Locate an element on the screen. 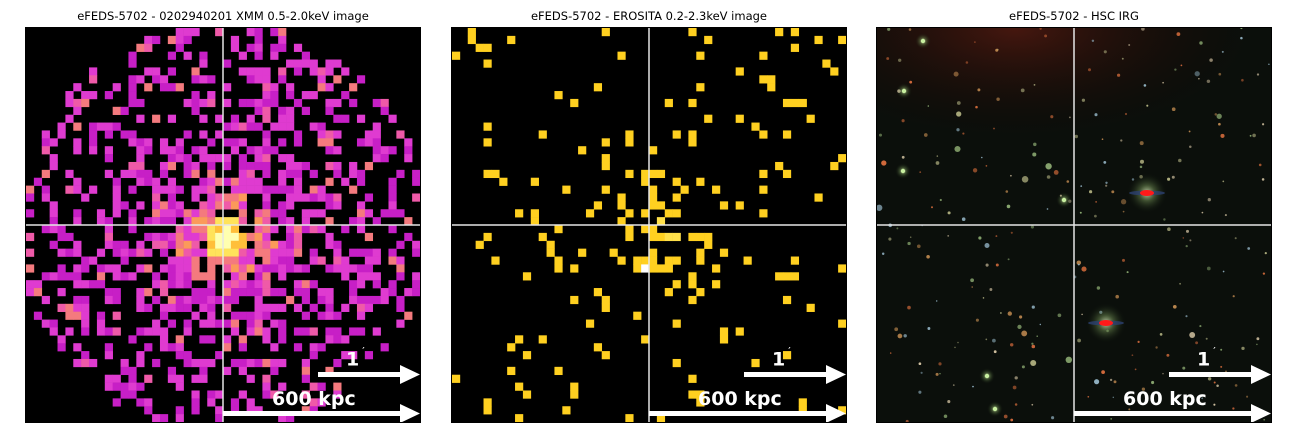 This screenshot has width=1296, height=432. hsc-galaxy-upper-core is located at coordinates (1147, 193).